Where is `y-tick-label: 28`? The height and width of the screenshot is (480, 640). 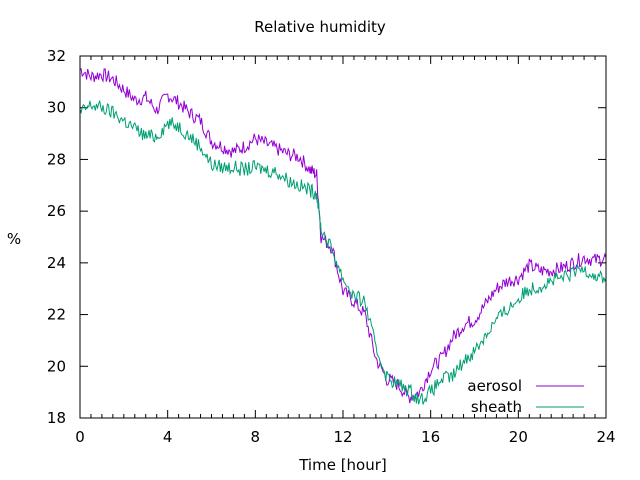 y-tick-label: 28 is located at coordinates (56, 159).